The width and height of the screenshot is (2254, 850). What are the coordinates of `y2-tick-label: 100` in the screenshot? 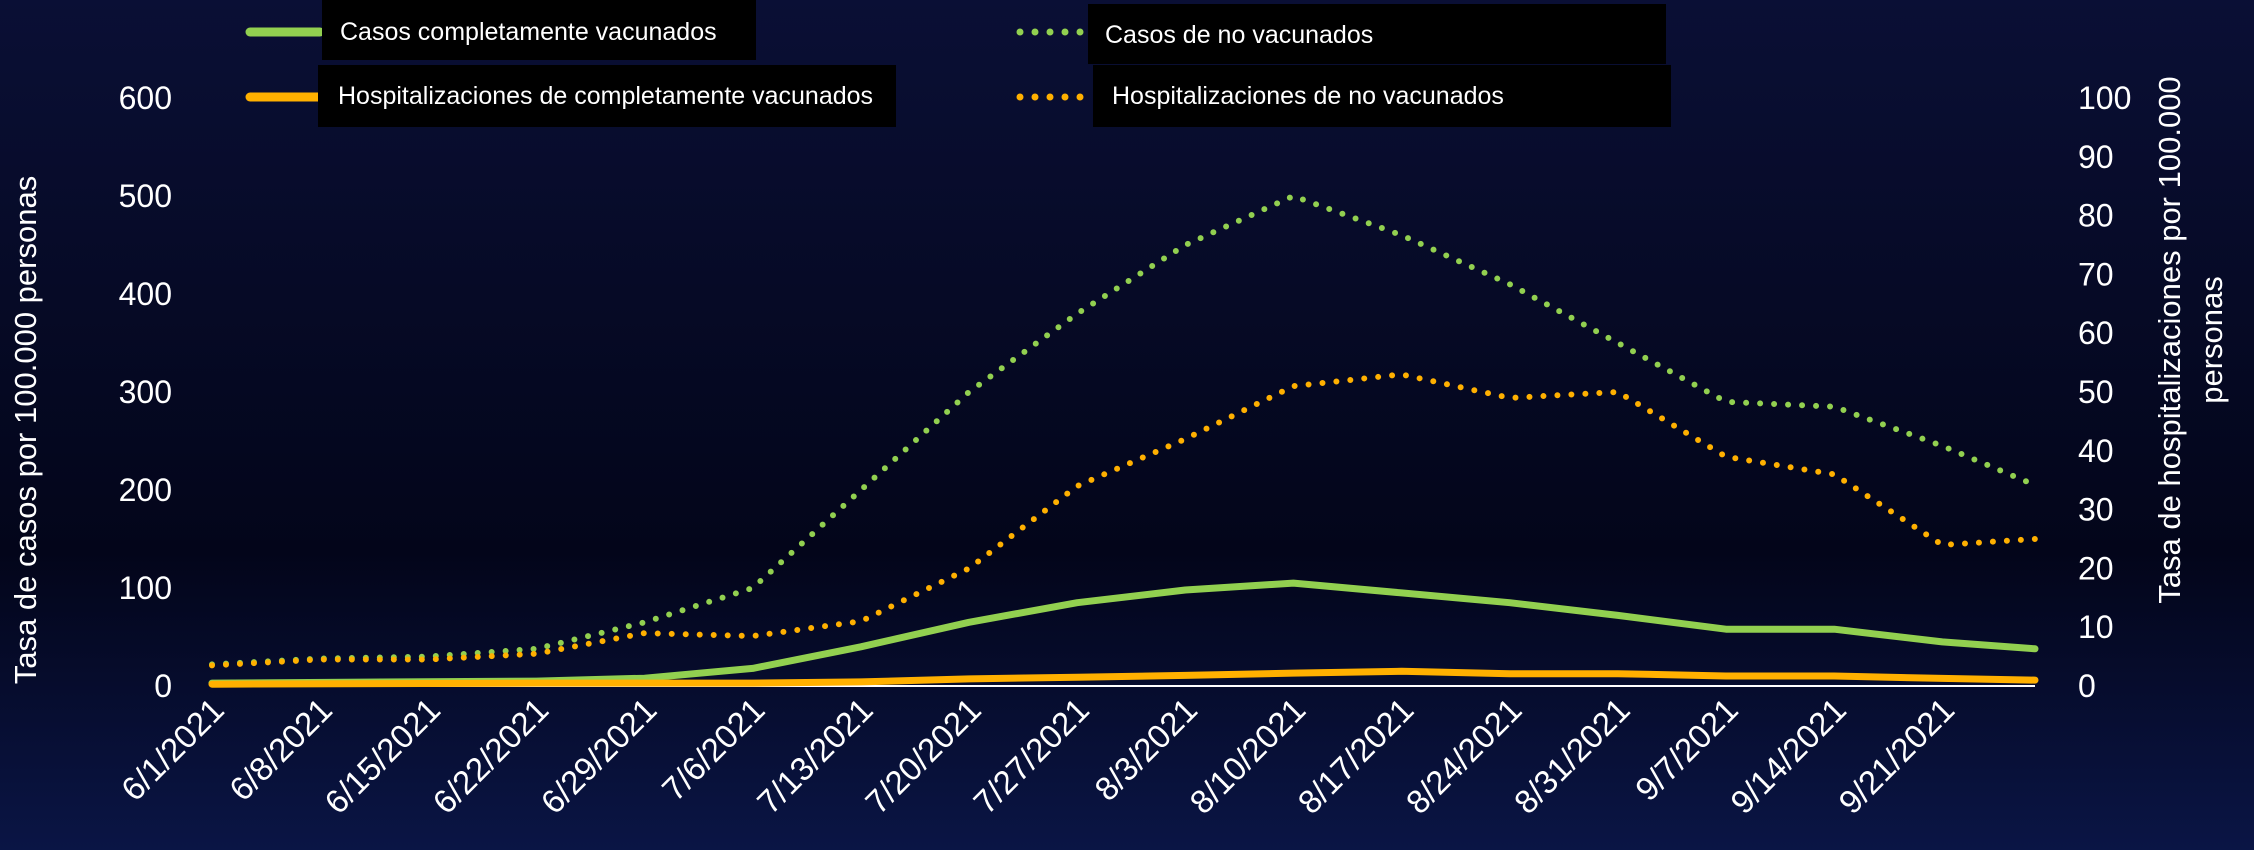 It's located at (2104, 98).